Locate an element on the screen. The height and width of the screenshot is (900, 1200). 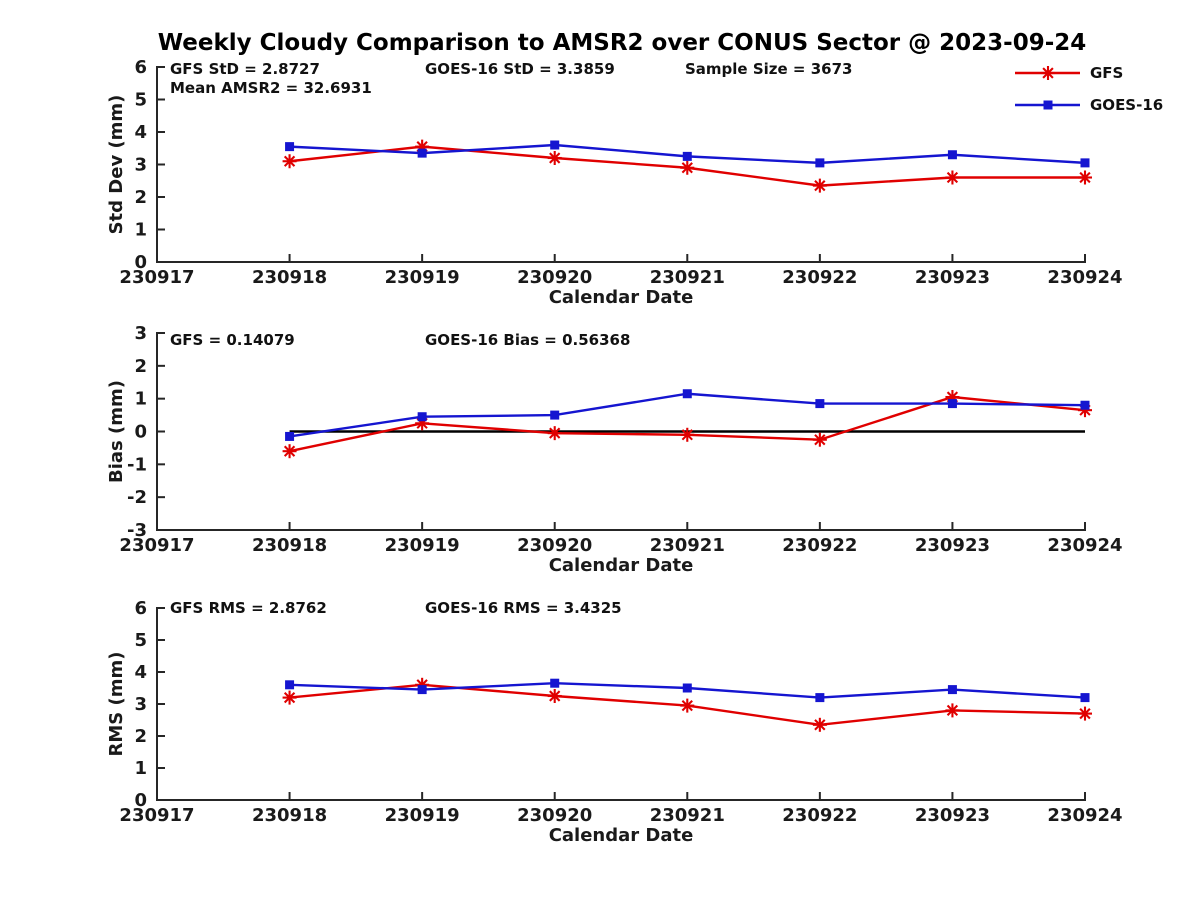
rms-ytick: 1 is located at coordinates (140, 768).